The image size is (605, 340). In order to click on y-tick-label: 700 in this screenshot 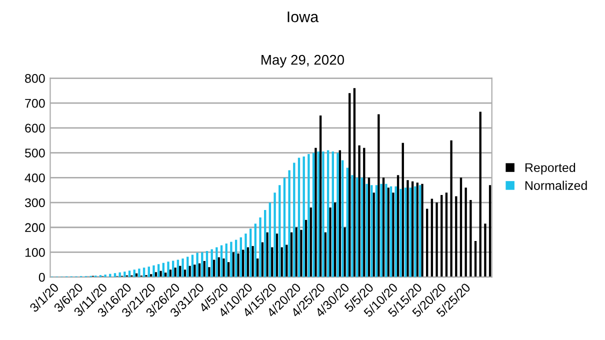, I will do `click(35, 103)`.